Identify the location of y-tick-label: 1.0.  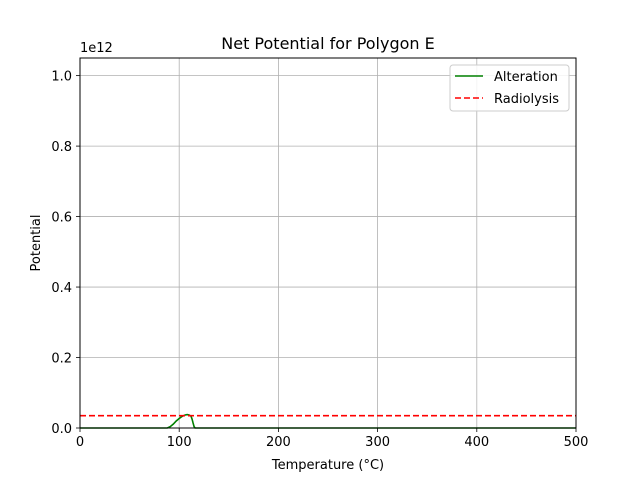
(61, 77).